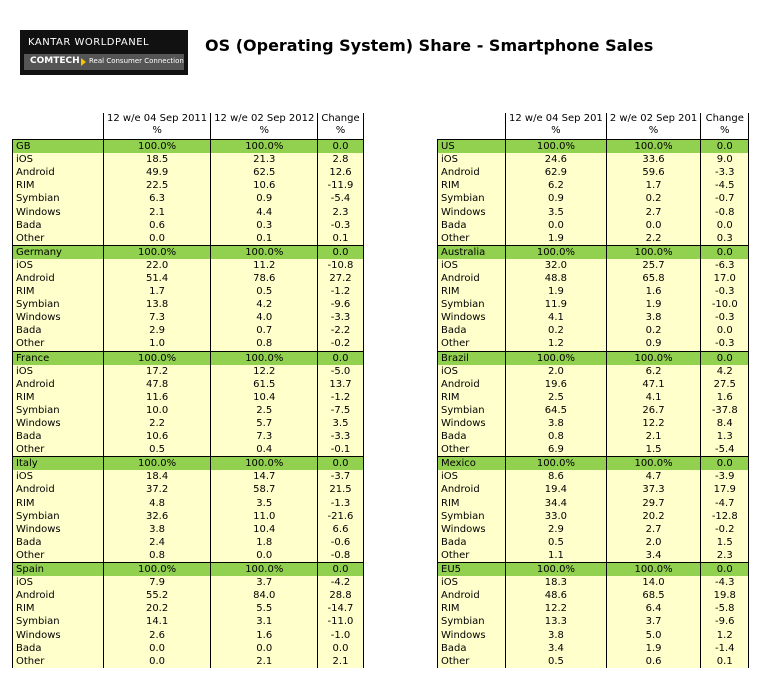 The height and width of the screenshot is (685, 766). Describe the element at coordinates (593, 450) in the screenshot. I see `data-row: Other 6.9 1.5 -5.4` at that location.